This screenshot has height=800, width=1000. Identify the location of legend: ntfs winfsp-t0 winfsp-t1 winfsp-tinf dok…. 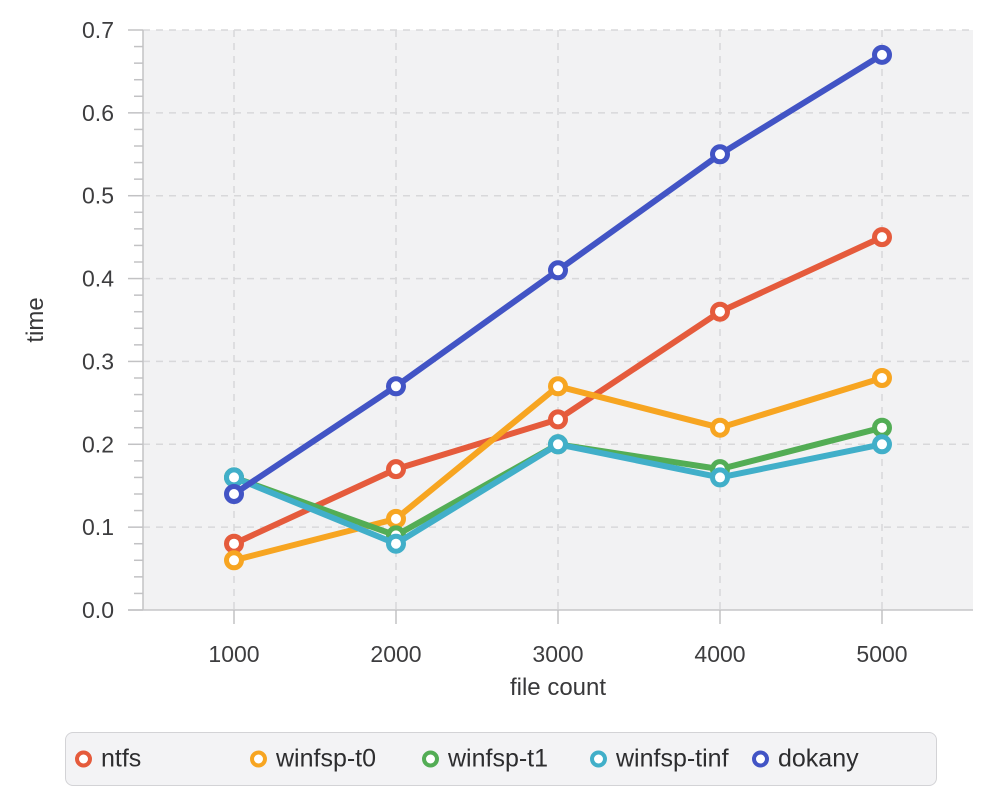
(501, 759).